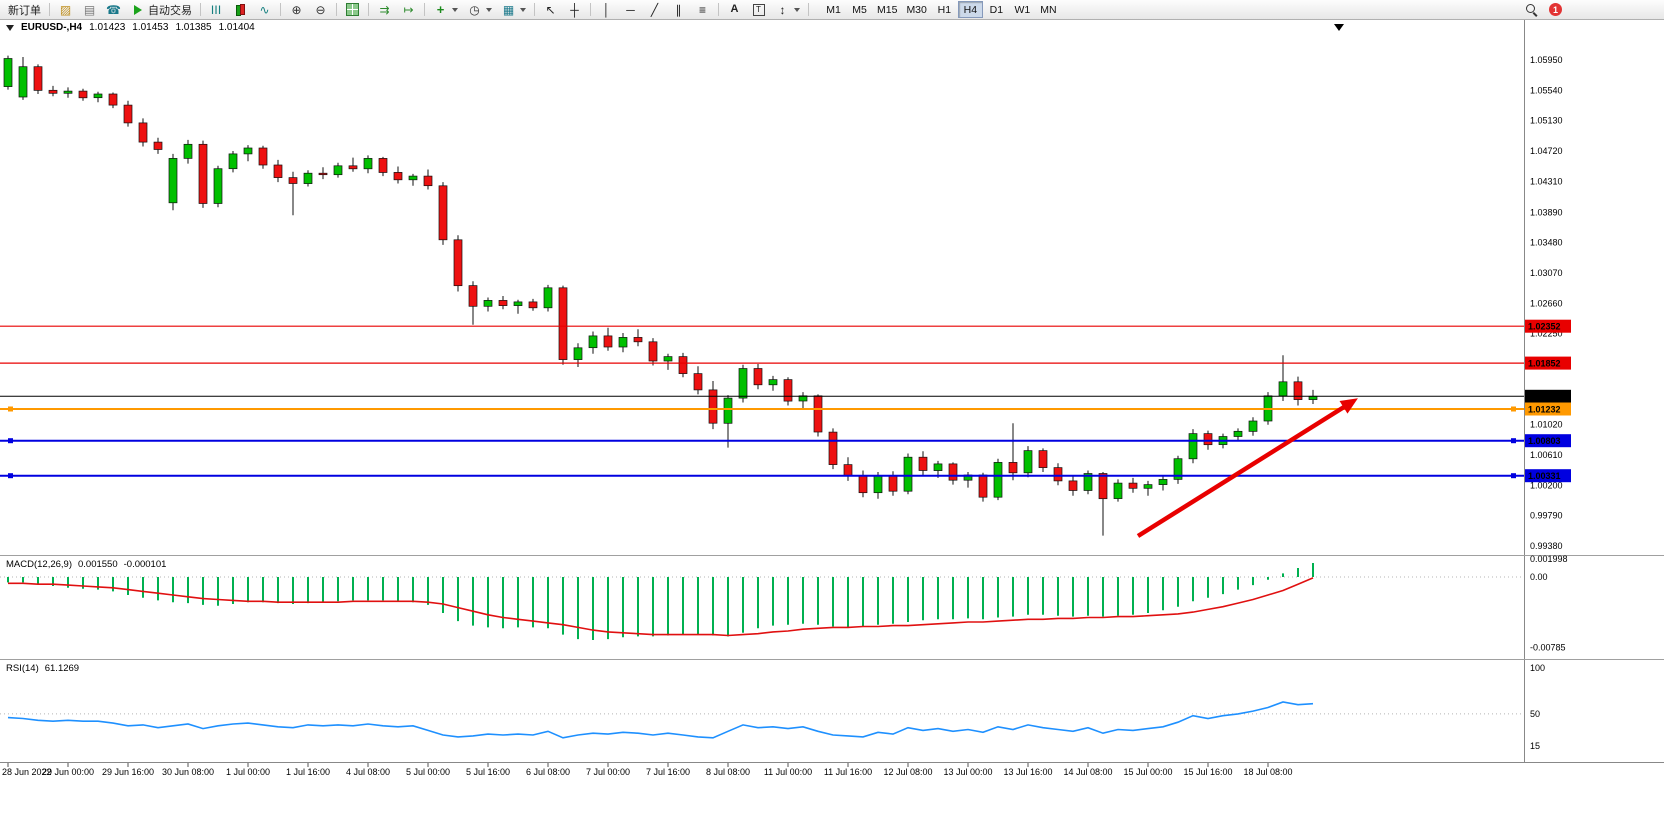  Describe the element at coordinates (1539, 577) in the screenshot. I see `macd-axis-label: 0.00` at that location.